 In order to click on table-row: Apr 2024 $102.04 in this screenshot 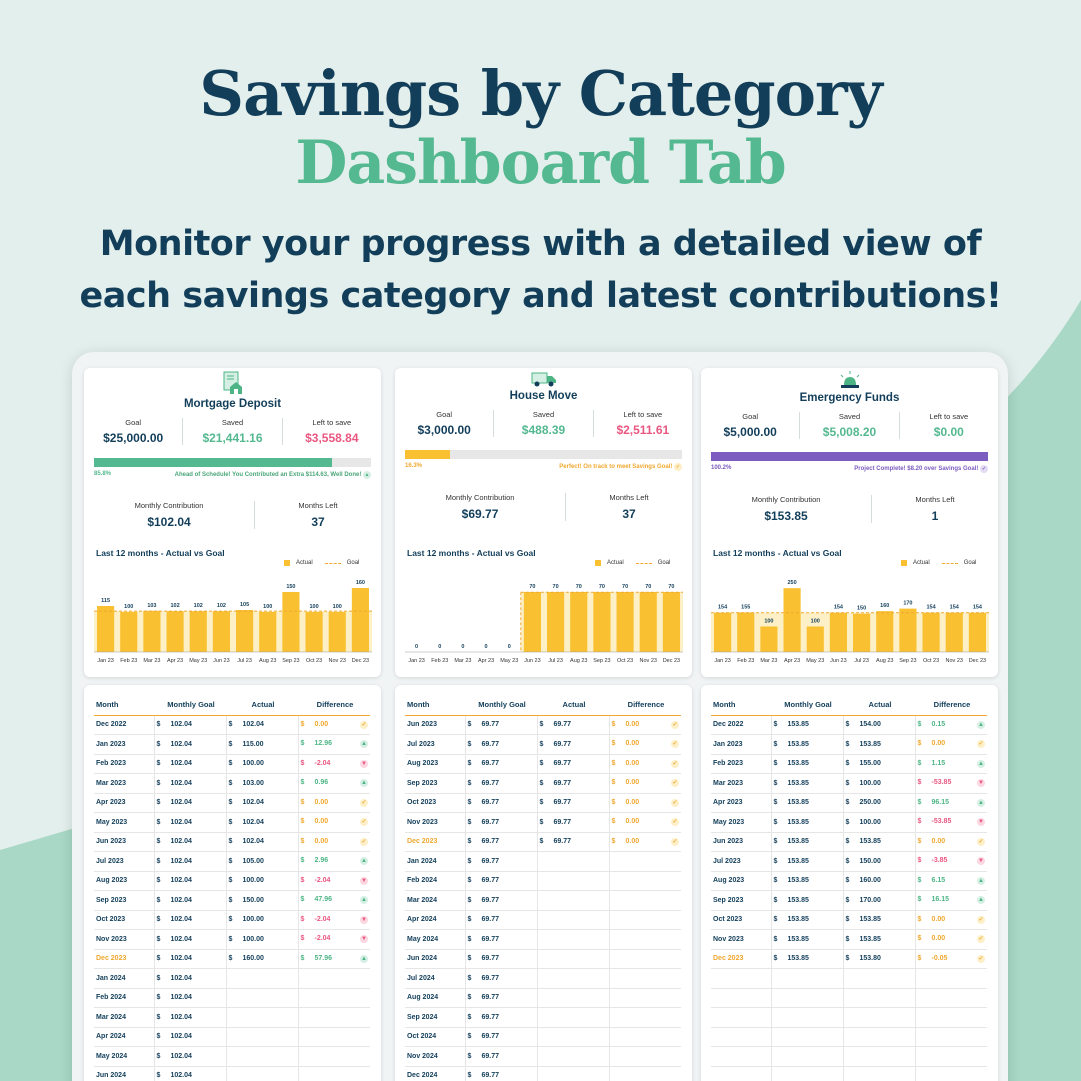, I will do `click(232, 1037)`.